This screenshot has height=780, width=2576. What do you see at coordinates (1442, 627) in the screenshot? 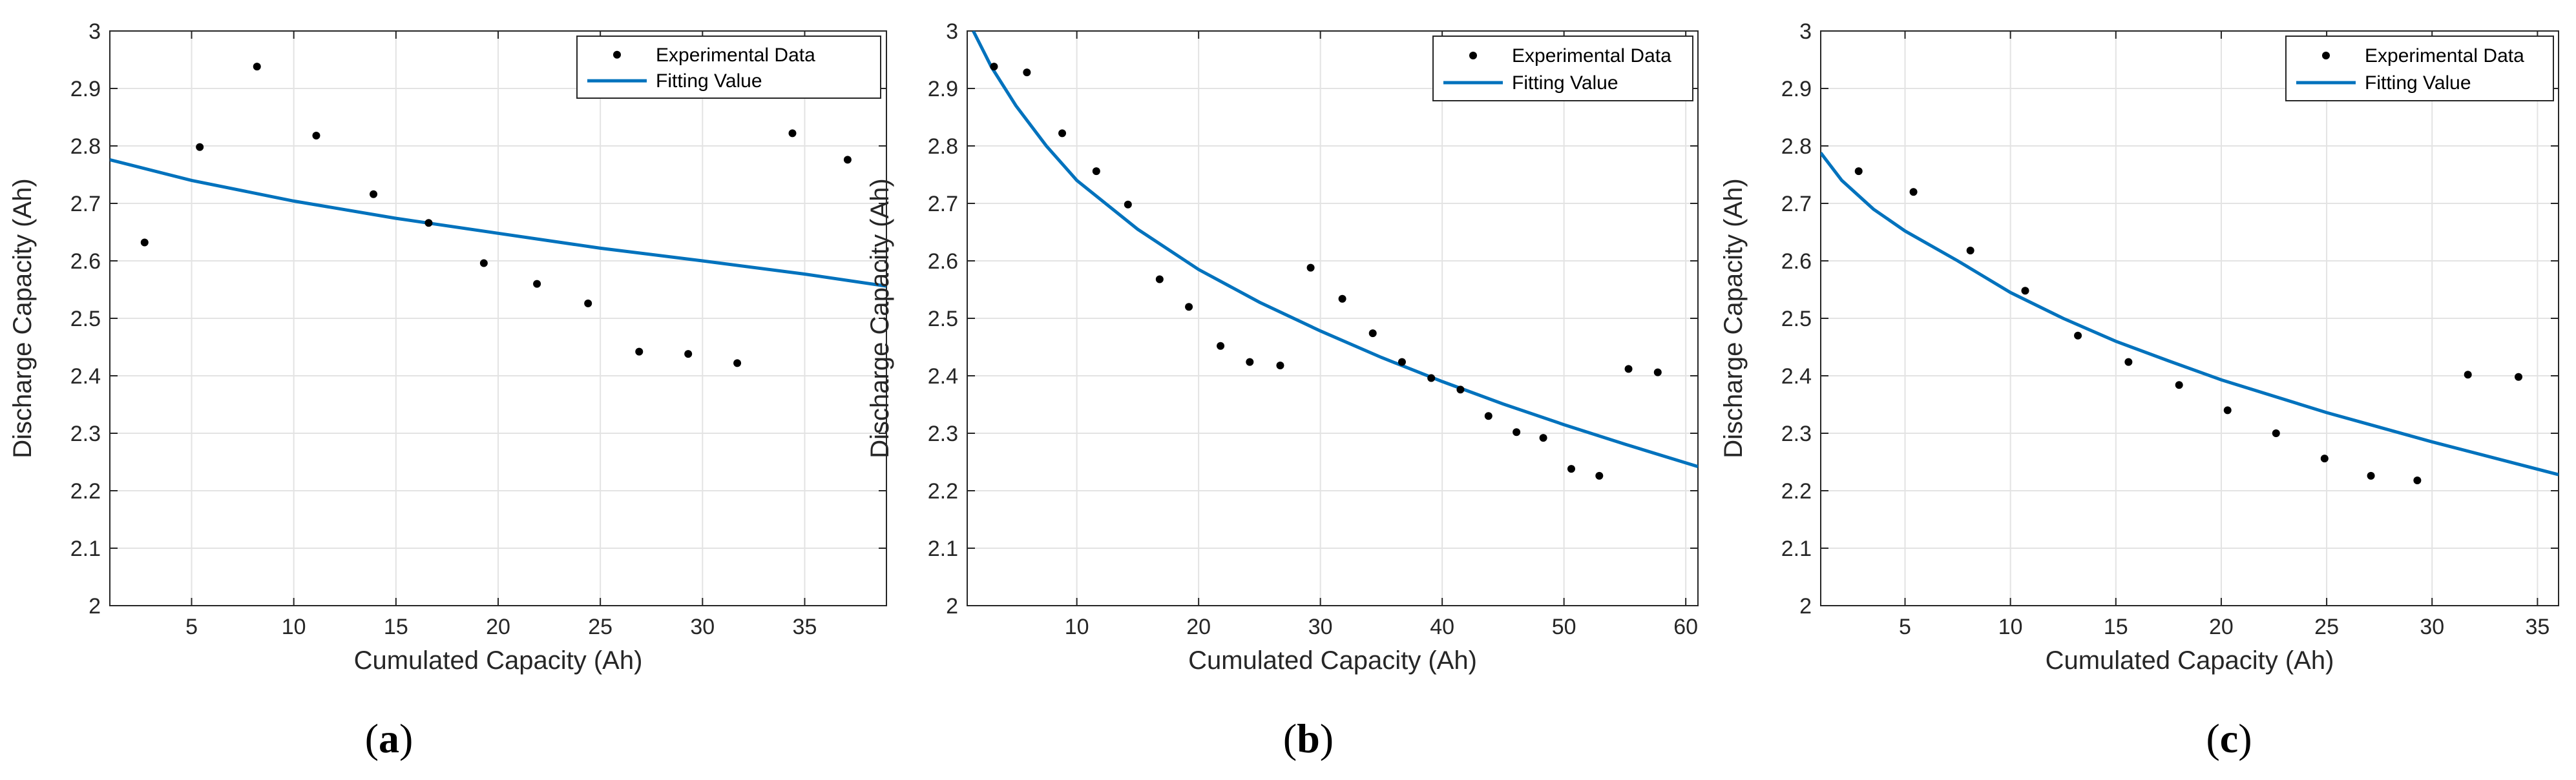
I see `x-tick-label: 40` at bounding box center [1442, 627].